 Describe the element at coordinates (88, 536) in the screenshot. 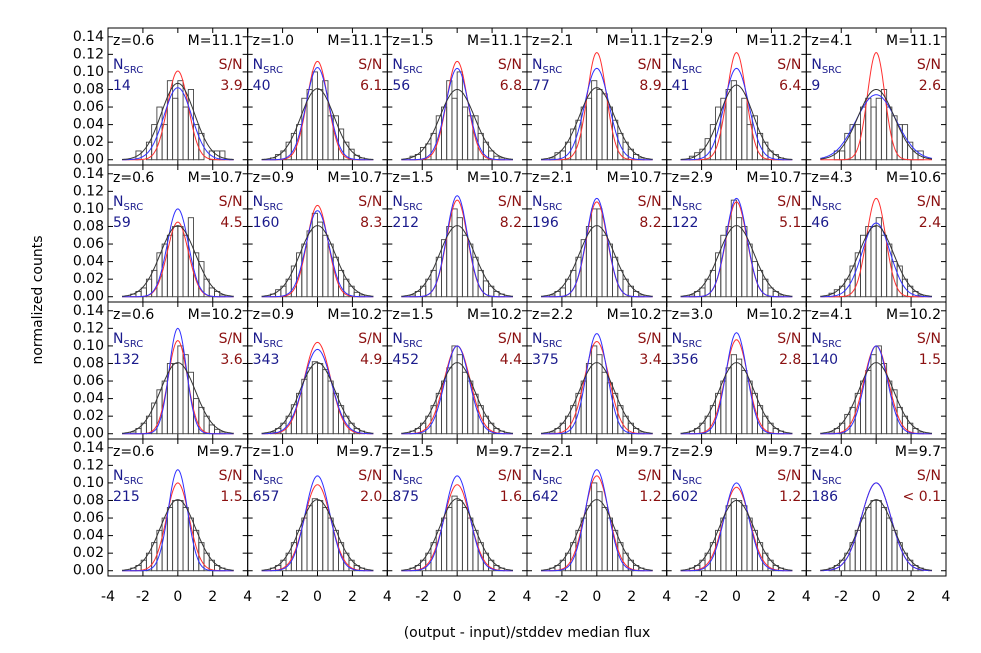

I see `y-tick-label: 0.04` at that location.